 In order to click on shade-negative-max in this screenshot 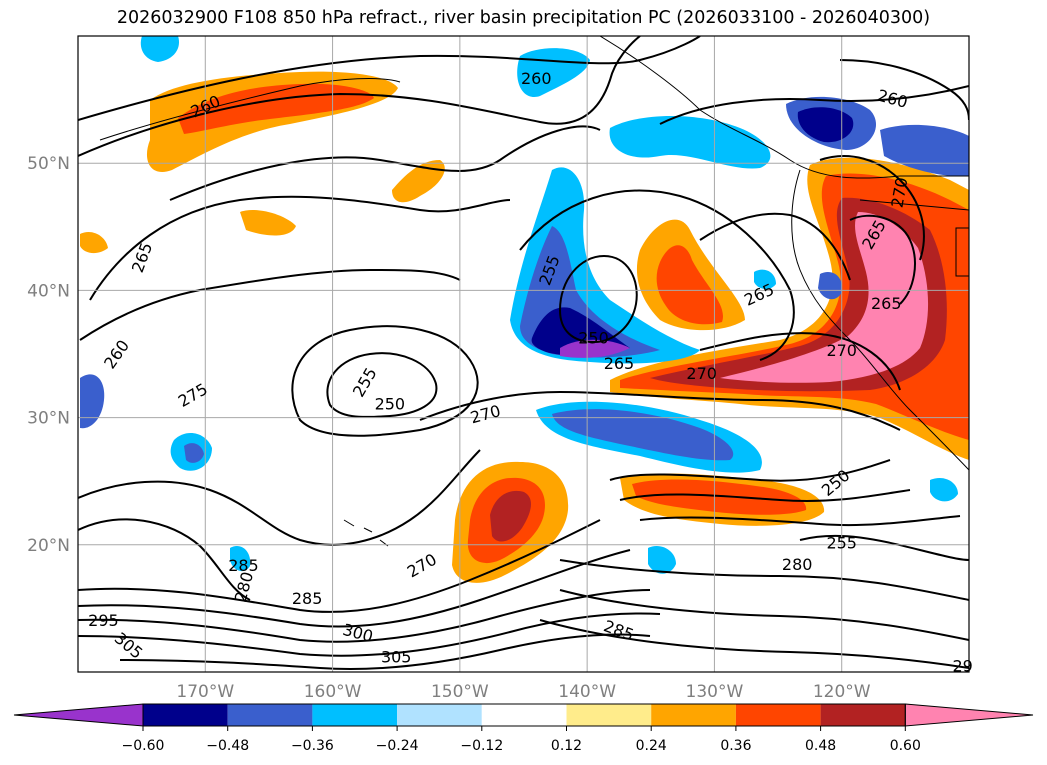, I will do `click(595, 348)`.